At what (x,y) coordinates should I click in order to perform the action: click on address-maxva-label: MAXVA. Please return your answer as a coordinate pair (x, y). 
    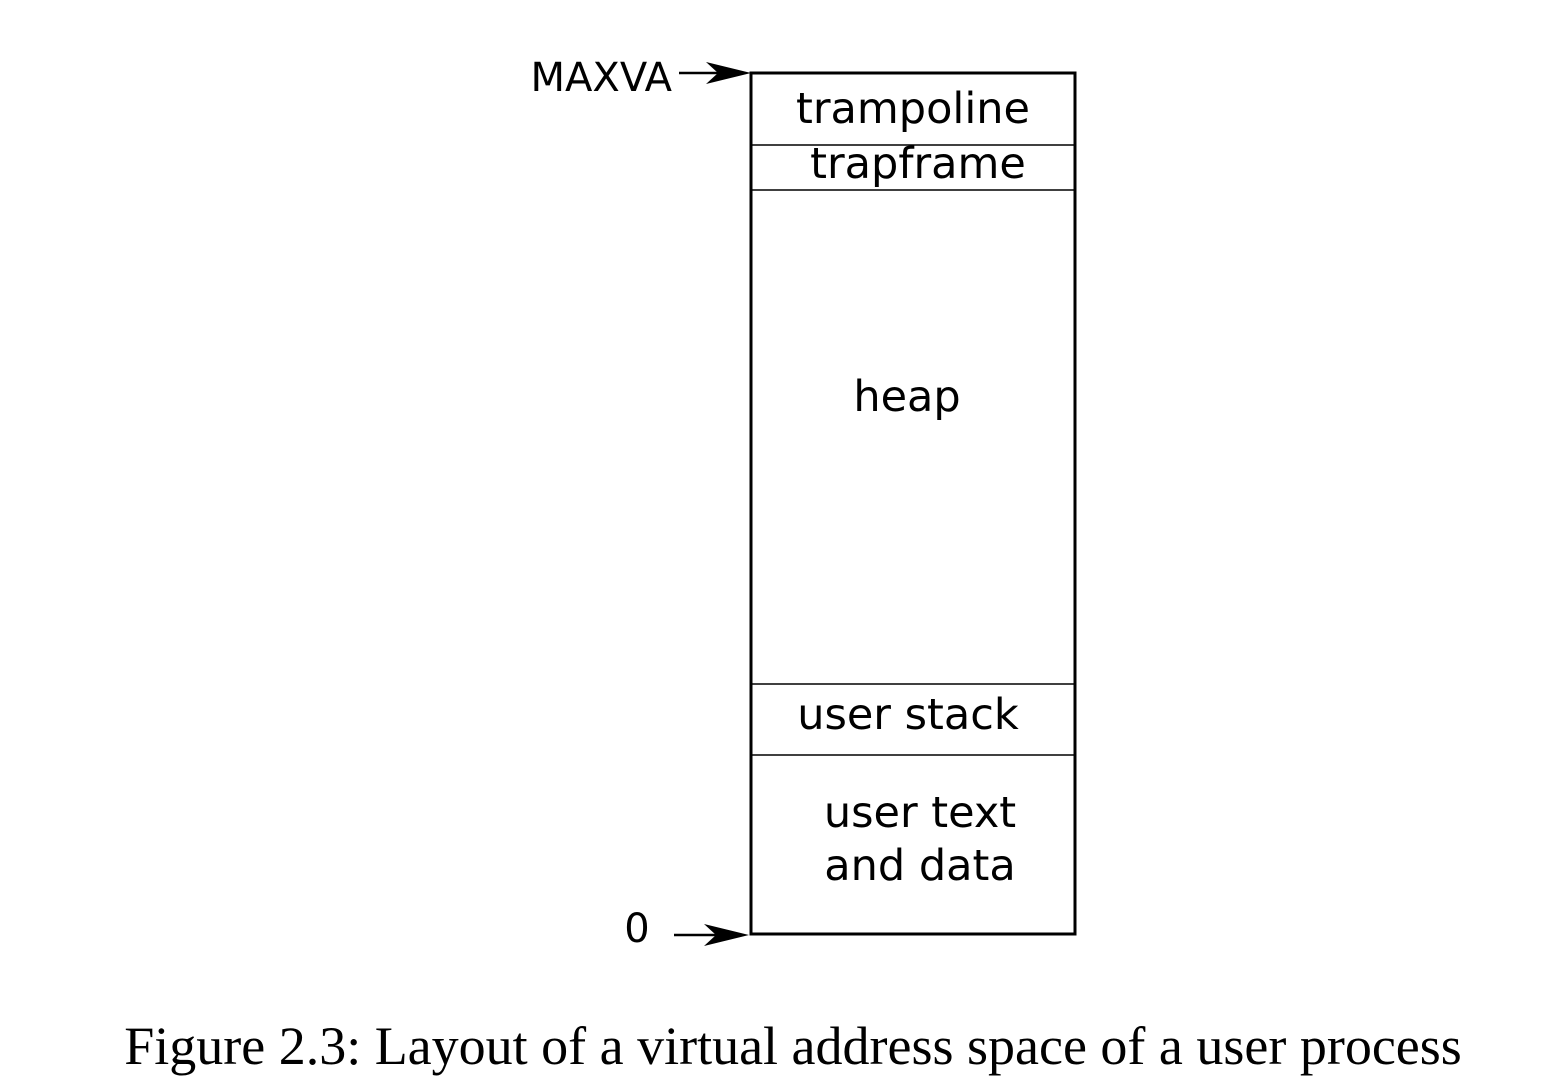
    Looking at the image, I should click on (602, 78).